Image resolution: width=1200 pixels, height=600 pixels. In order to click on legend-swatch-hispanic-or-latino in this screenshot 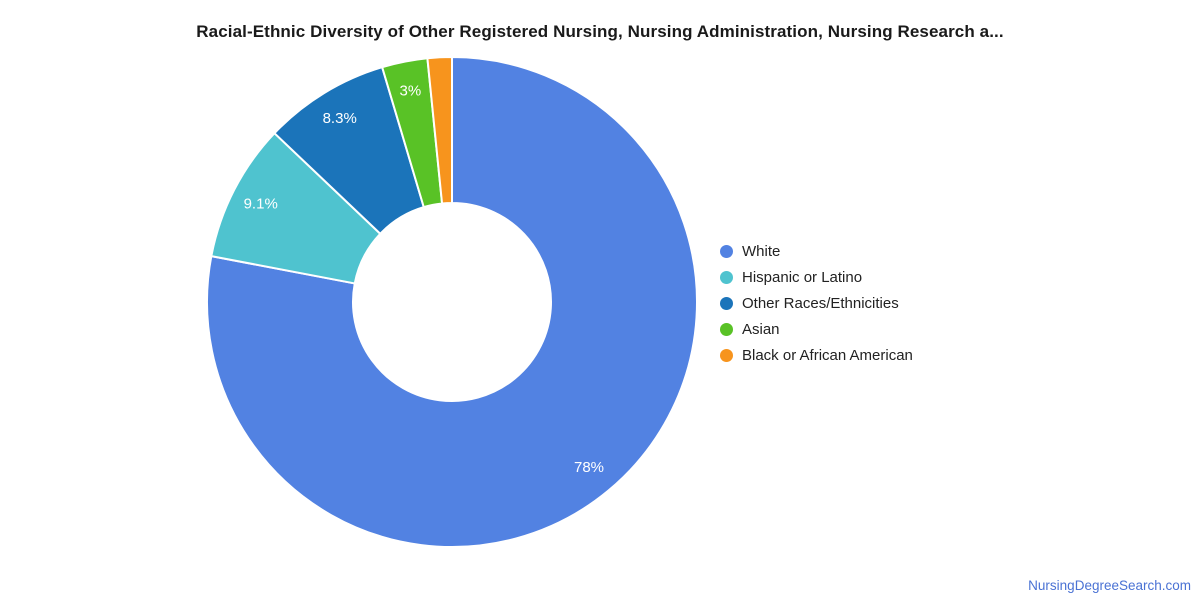, I will do `click(726, 278)`.